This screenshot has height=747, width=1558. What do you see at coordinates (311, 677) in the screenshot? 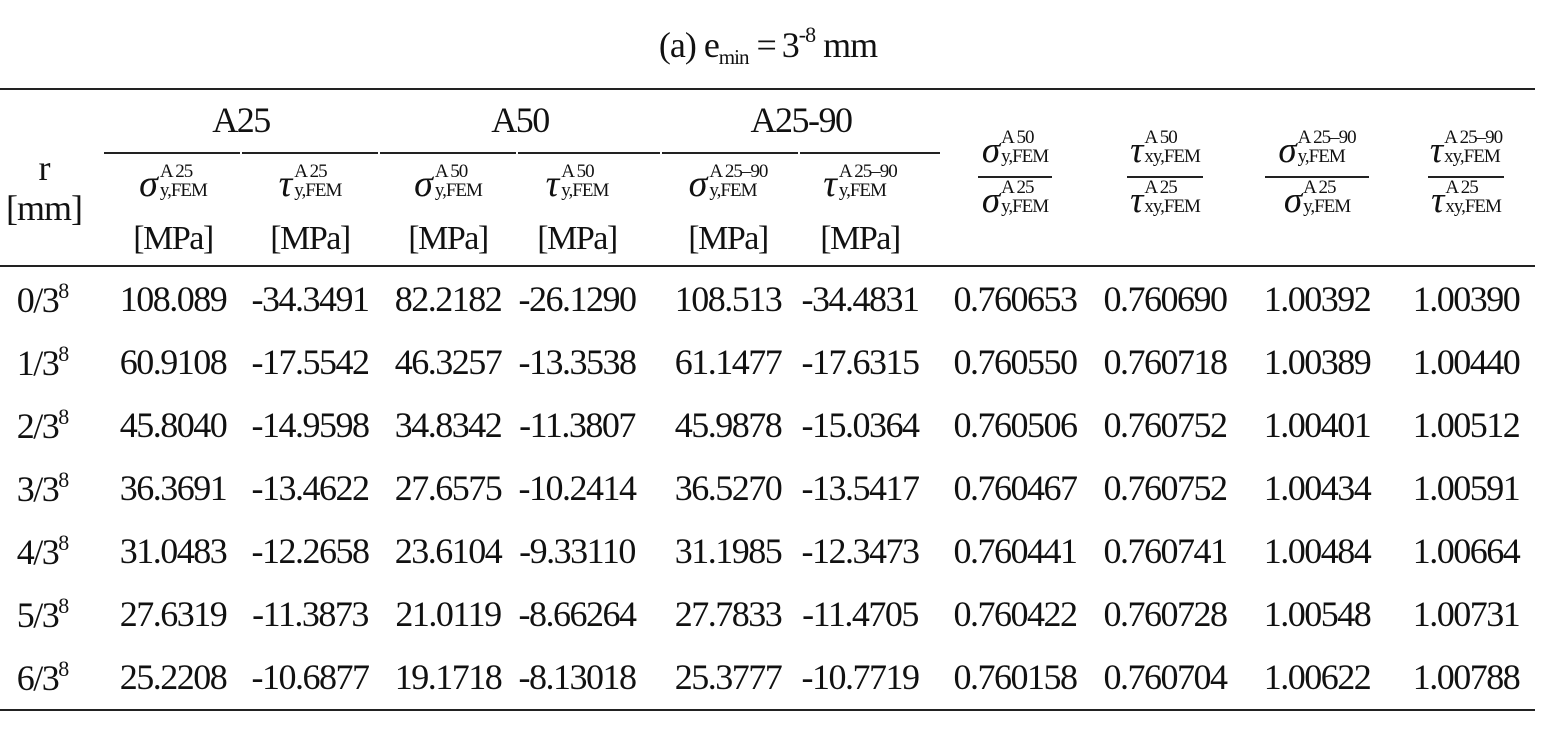
I see `table-cell: -10.6877` at bounding box center [311, 677].